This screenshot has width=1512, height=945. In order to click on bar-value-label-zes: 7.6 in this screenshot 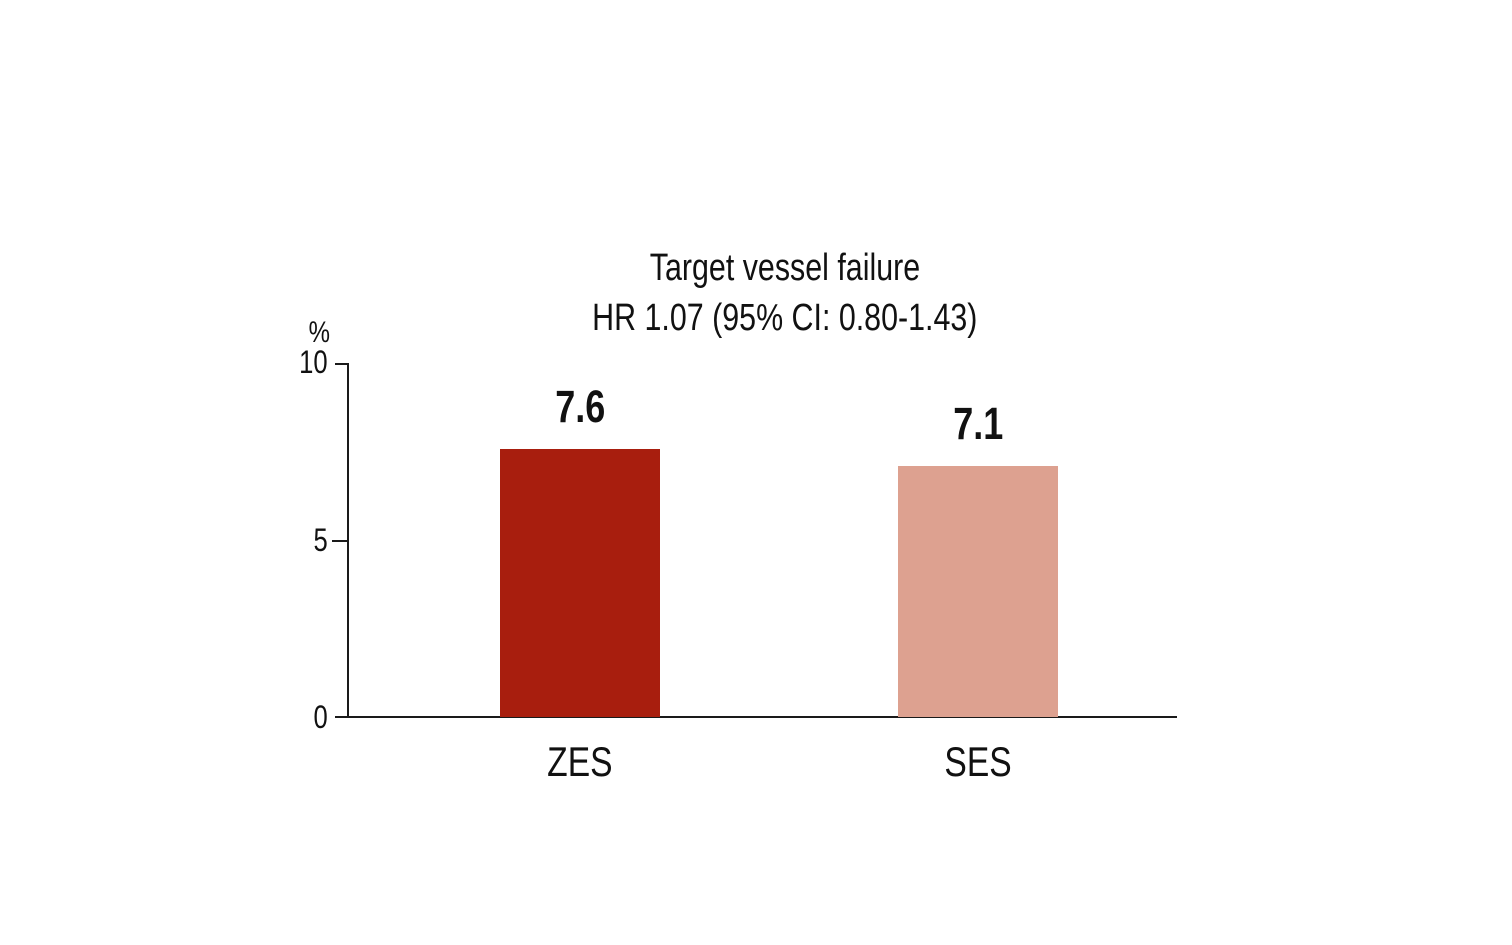, I will do `click(580, 406)`.